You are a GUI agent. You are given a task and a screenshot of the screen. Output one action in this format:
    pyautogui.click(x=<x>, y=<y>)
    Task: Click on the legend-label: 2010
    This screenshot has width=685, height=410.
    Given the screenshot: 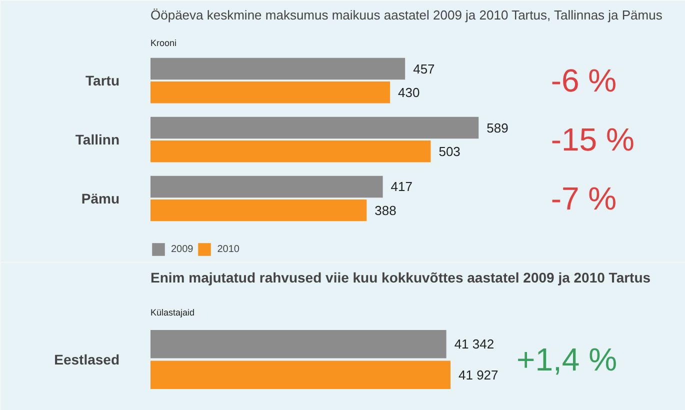 What is the action you would take?
    pyautogui.click(x=228, y=249)
    